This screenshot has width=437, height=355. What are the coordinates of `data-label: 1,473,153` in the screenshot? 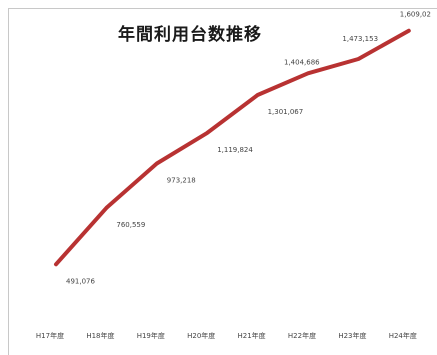 It's located at (360, 39).